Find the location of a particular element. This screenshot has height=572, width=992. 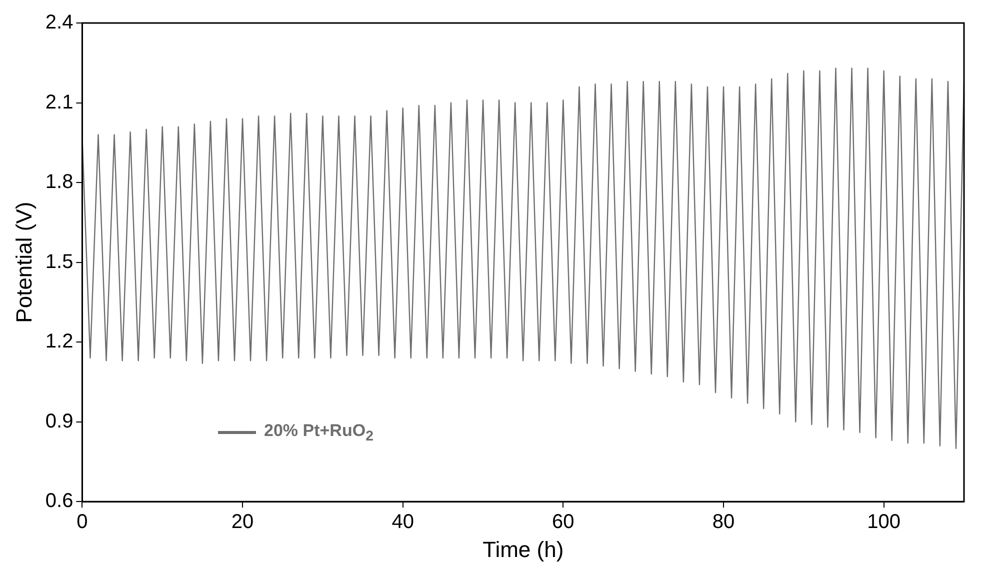

y-tick-label: 1.5 is located at coordinates (59, 261).